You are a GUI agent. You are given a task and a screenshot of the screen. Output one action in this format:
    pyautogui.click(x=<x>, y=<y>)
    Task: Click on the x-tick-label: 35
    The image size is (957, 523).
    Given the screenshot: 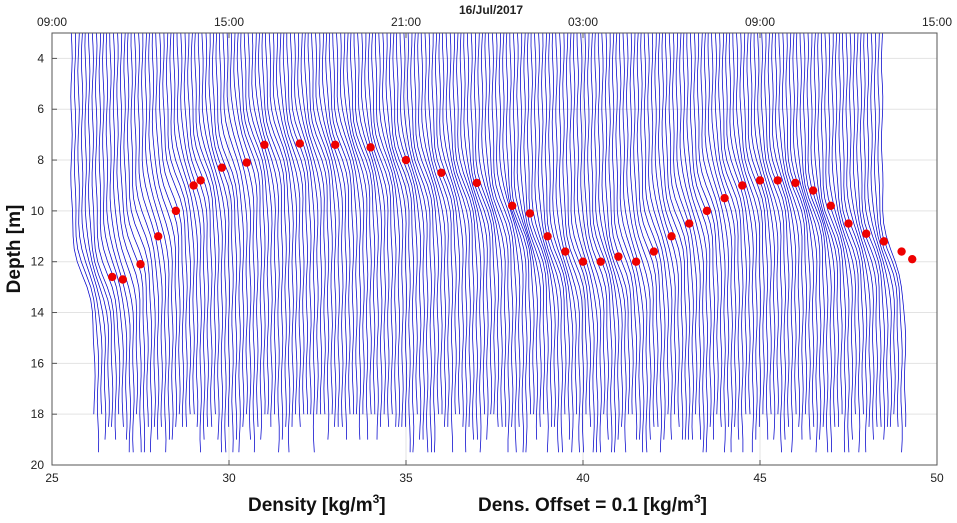 What is the action you would take?
    pyautogui.click(x=406, y=478)
    